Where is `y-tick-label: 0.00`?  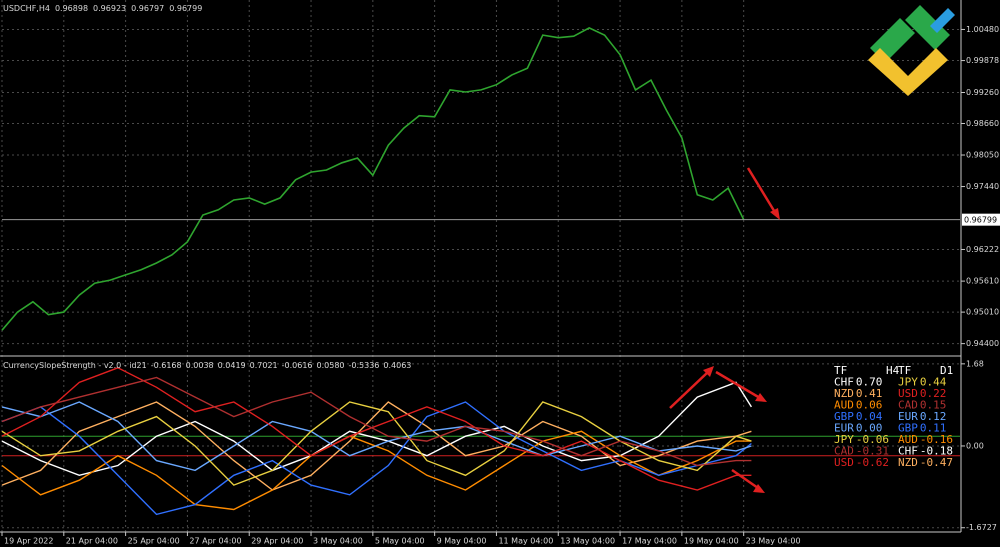
y-tick-label: 0.00 is located at coordinates (975, 445).